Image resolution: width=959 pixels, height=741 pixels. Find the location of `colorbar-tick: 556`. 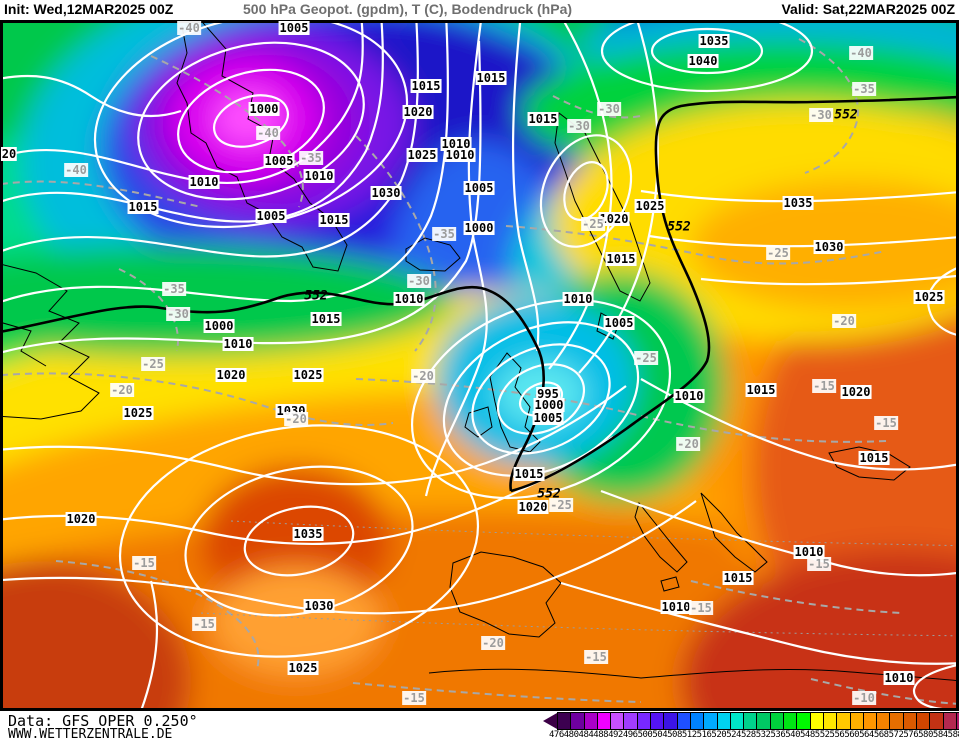

colorbar-tick: 556 is located at coordinates (837, 735).